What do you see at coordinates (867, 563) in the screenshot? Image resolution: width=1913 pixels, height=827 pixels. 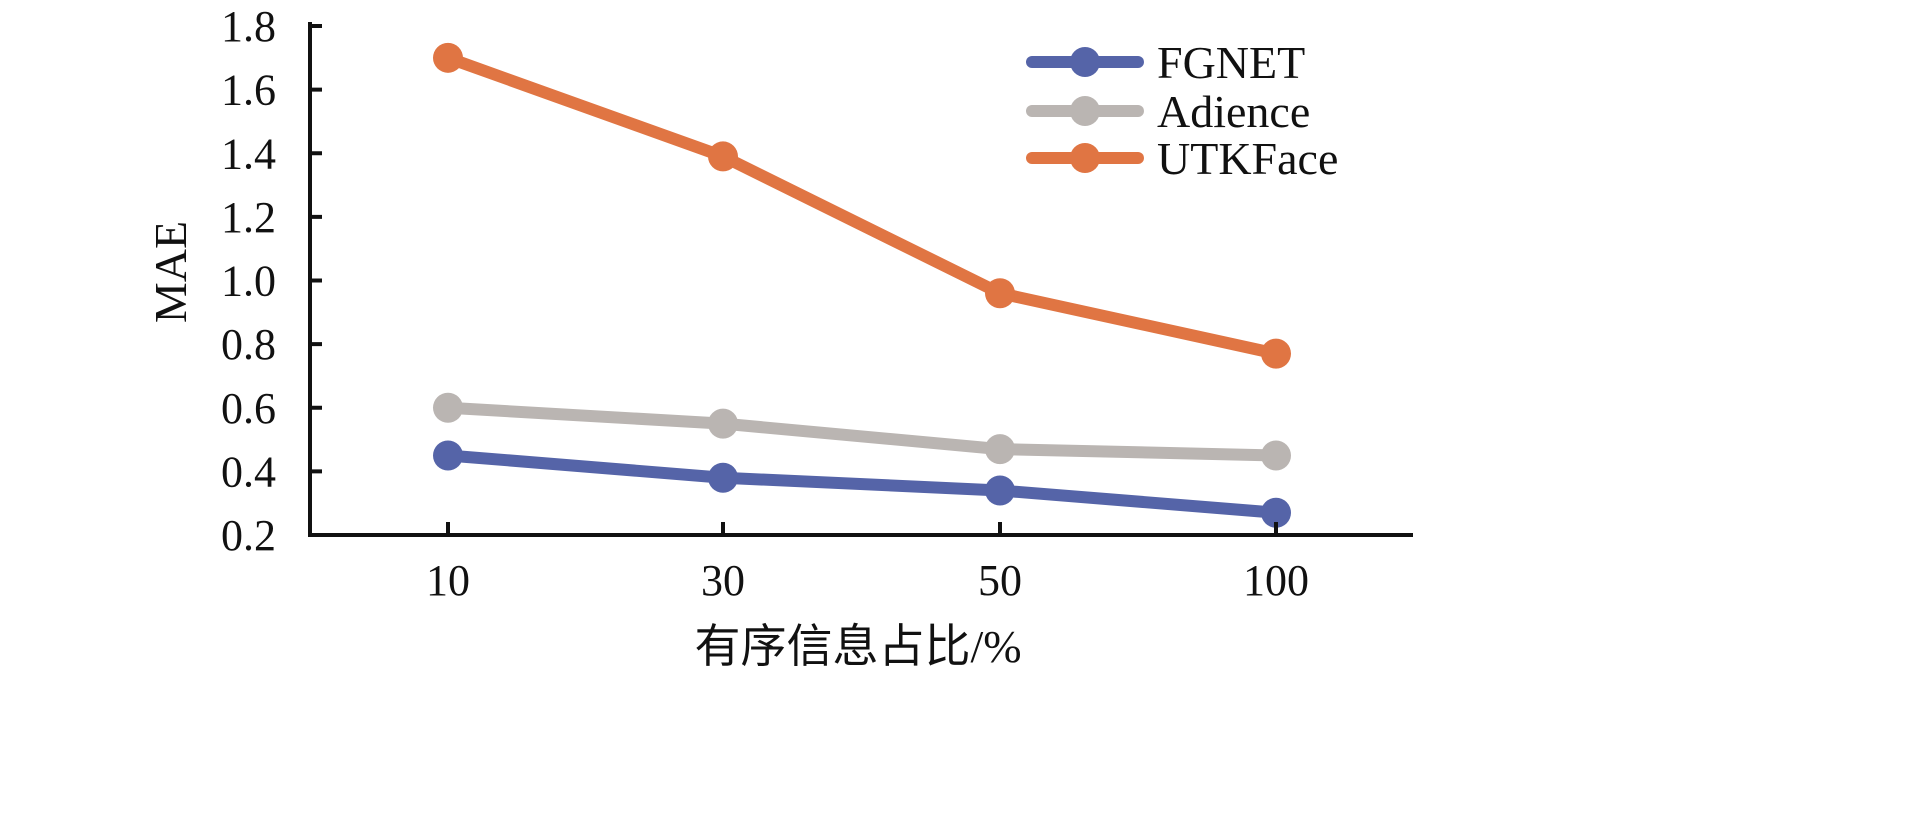 I see `x-ticks: 10 30 50 100` at bounding box center [867, 563].